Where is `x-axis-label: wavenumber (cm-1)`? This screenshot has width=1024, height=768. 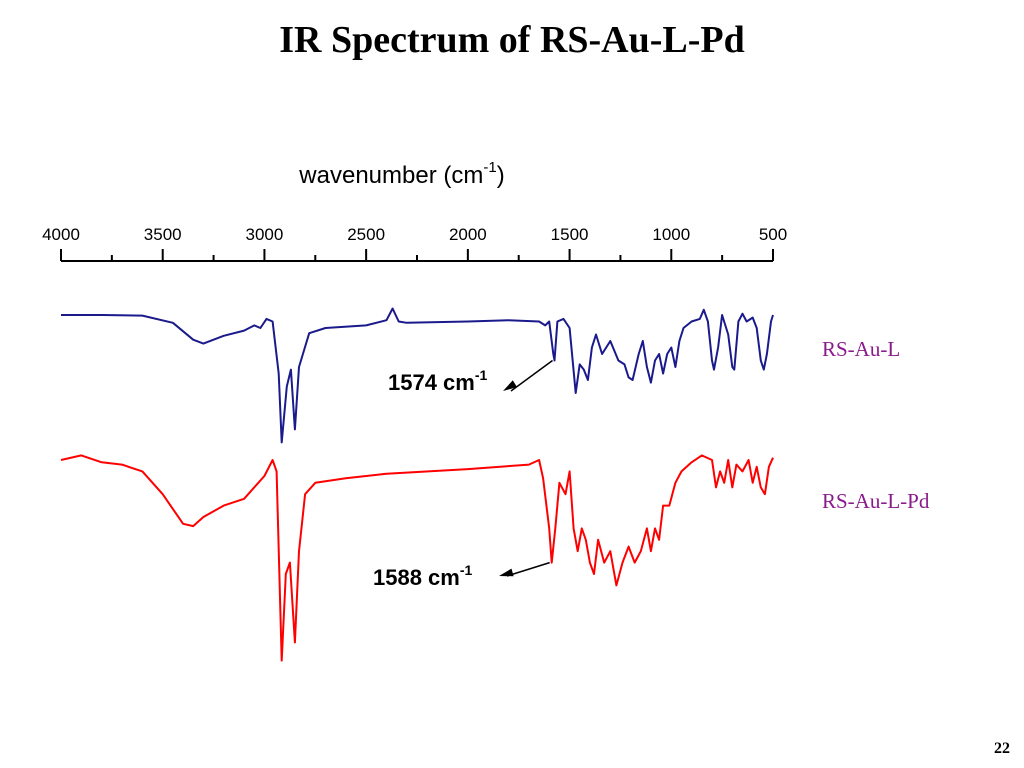 x-axis-label: wavenumber (cm-1) is located at coordinates (401, 174).